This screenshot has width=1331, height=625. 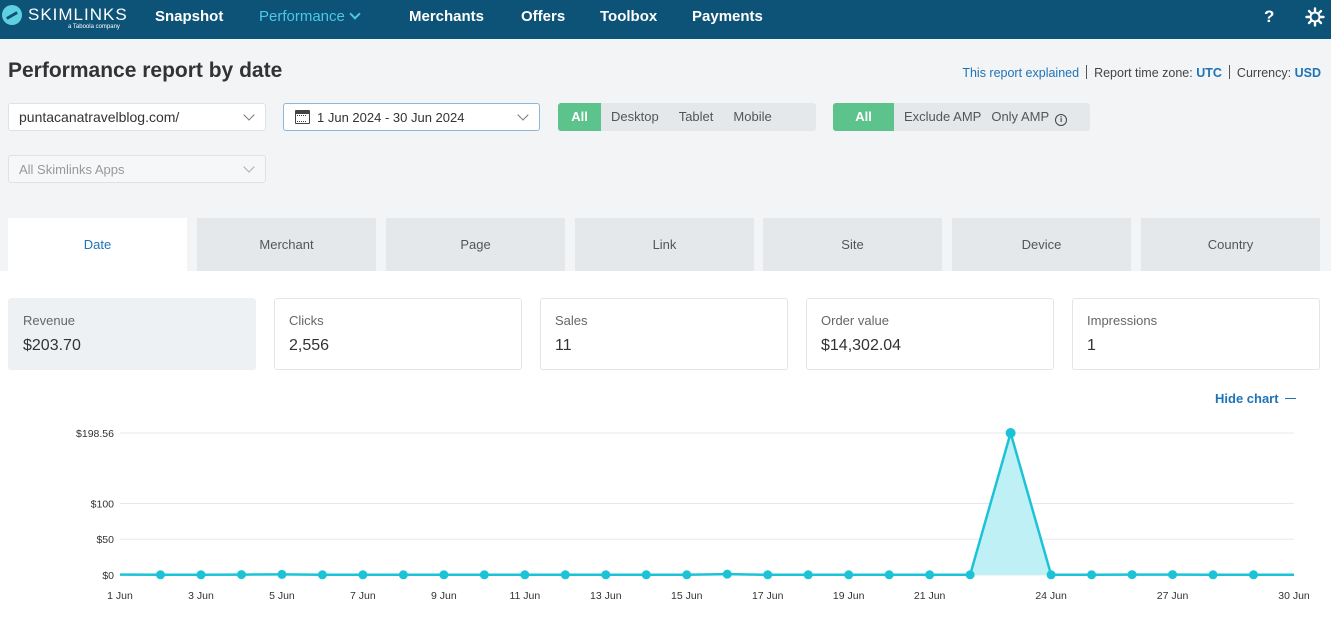 What do you see at coordinates (863, 117) in the screenshot?
I see `amp-all-option: All` at bounding box center [863, 117].